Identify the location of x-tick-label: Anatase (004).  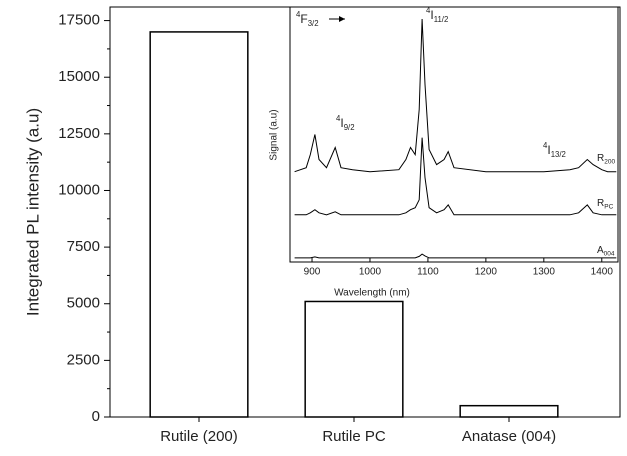
(509, 436).